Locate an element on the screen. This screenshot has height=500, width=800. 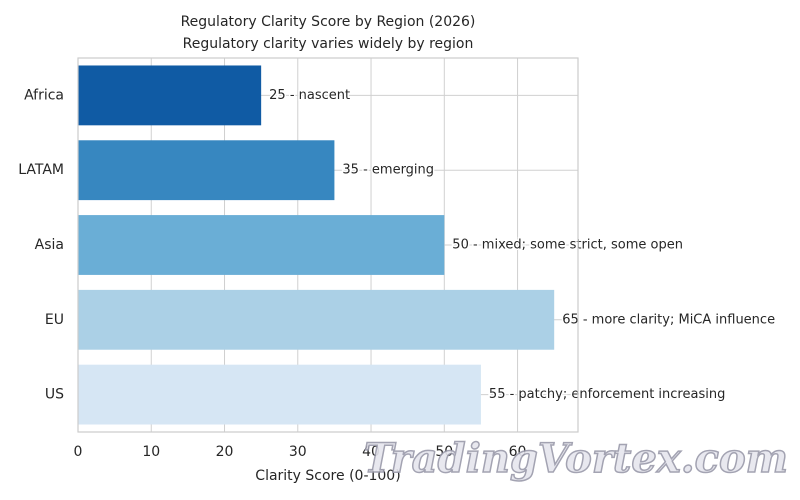
x-tick-label: 40 is located at coordinates (371, 452).